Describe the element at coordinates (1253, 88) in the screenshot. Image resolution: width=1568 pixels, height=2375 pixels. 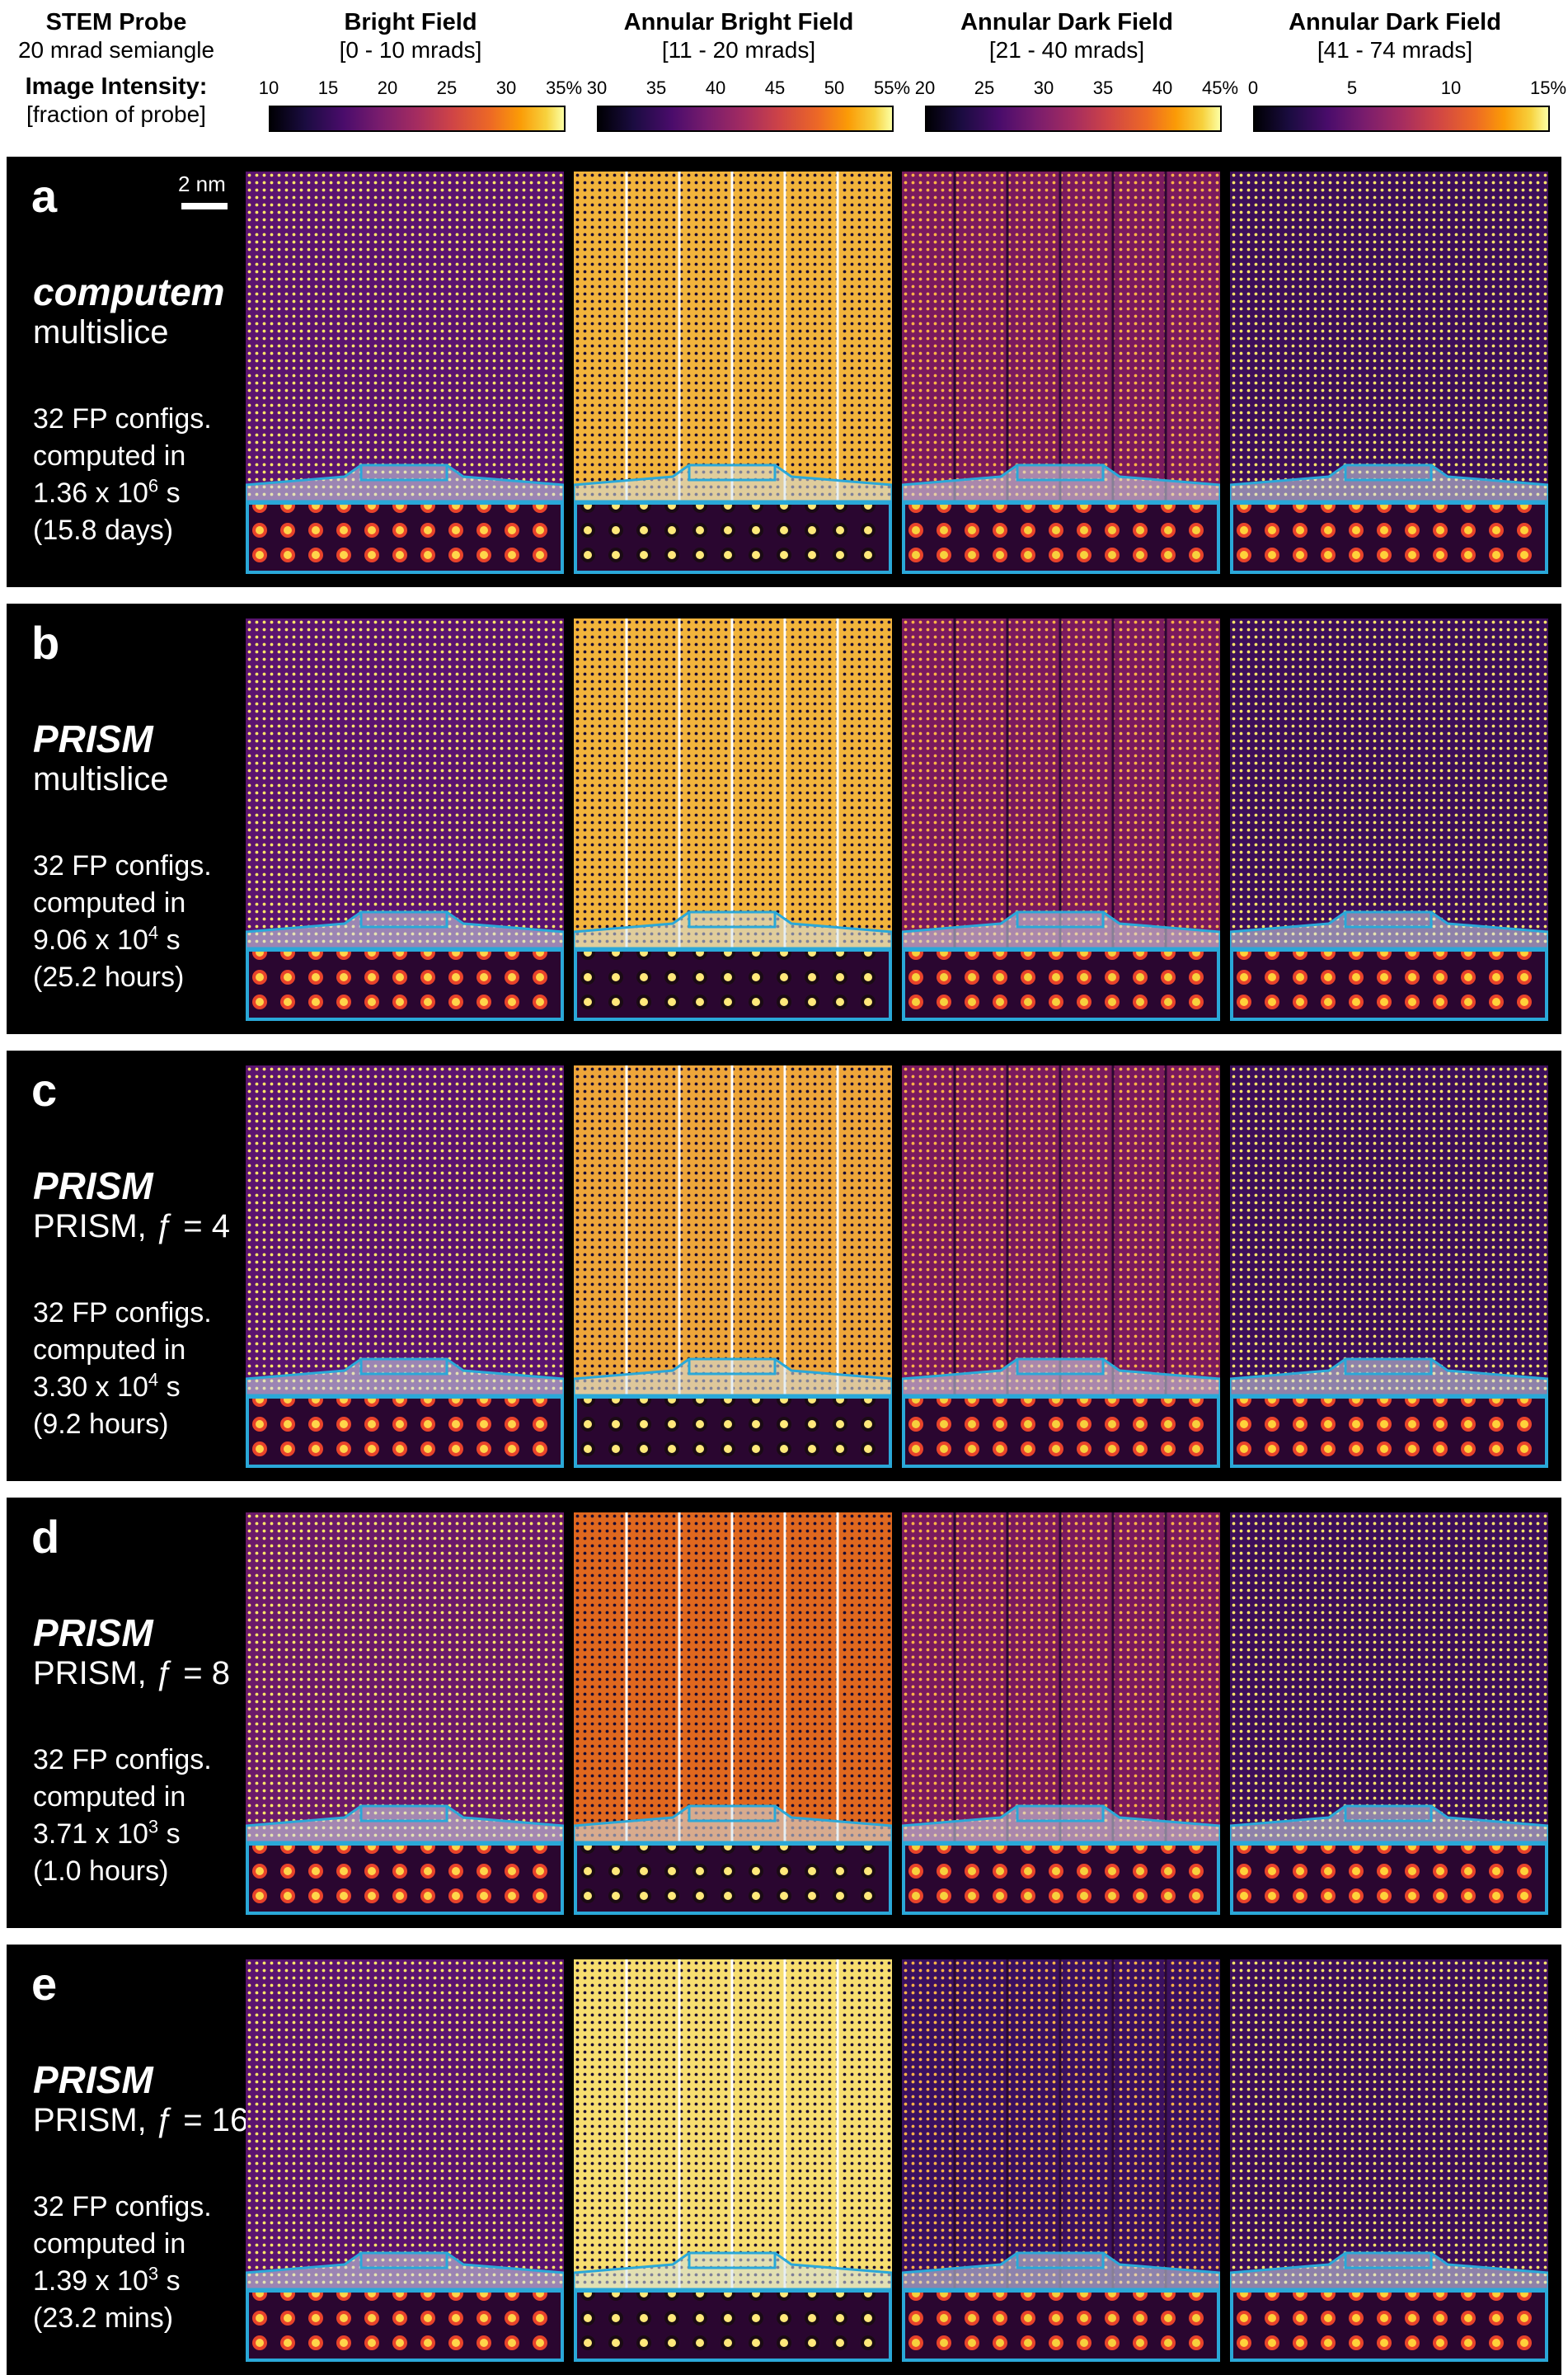
I see `colorbar-tick: 0` at that location.